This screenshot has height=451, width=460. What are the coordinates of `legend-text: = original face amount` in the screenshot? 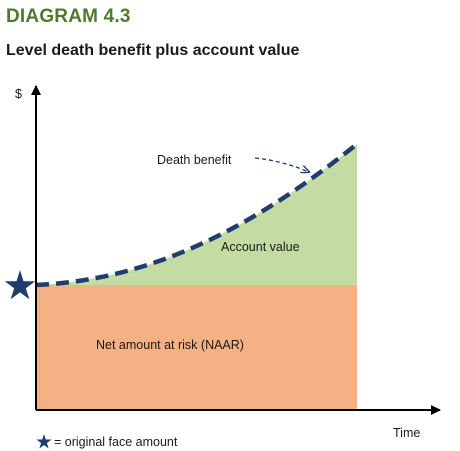 It's located at (116, 442).